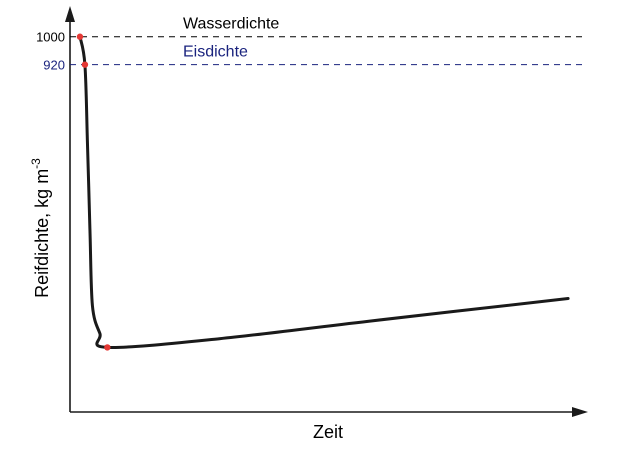 The image size is (635, 452). Describe the element at coordinates (93, 192) in the screenshot. I see `highlight-points` at that location.